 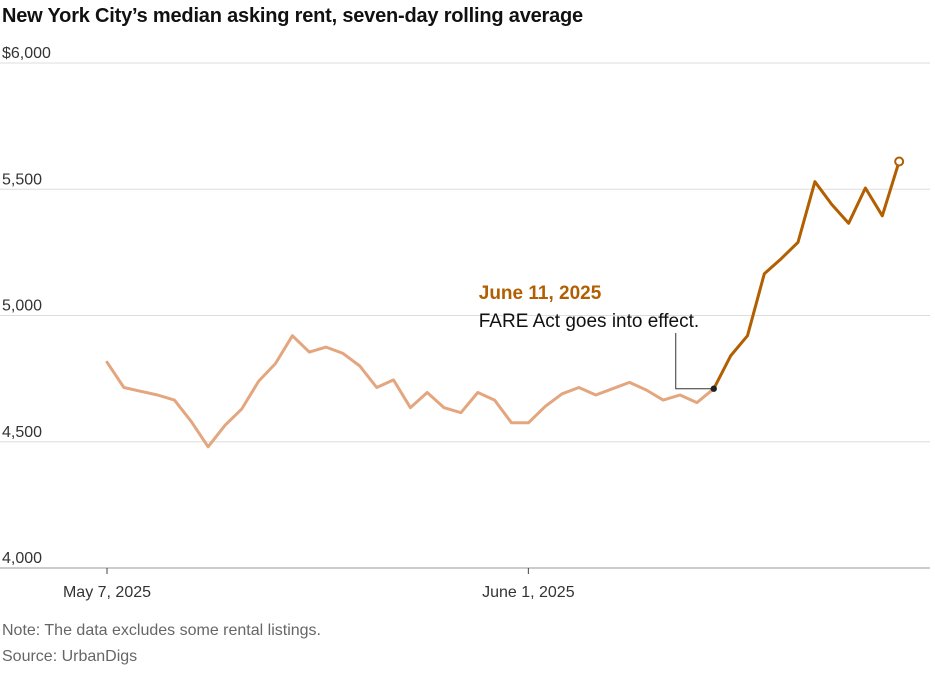 I want to click on x-tick-label: May 7, 2025, so click(x=107, y=592).